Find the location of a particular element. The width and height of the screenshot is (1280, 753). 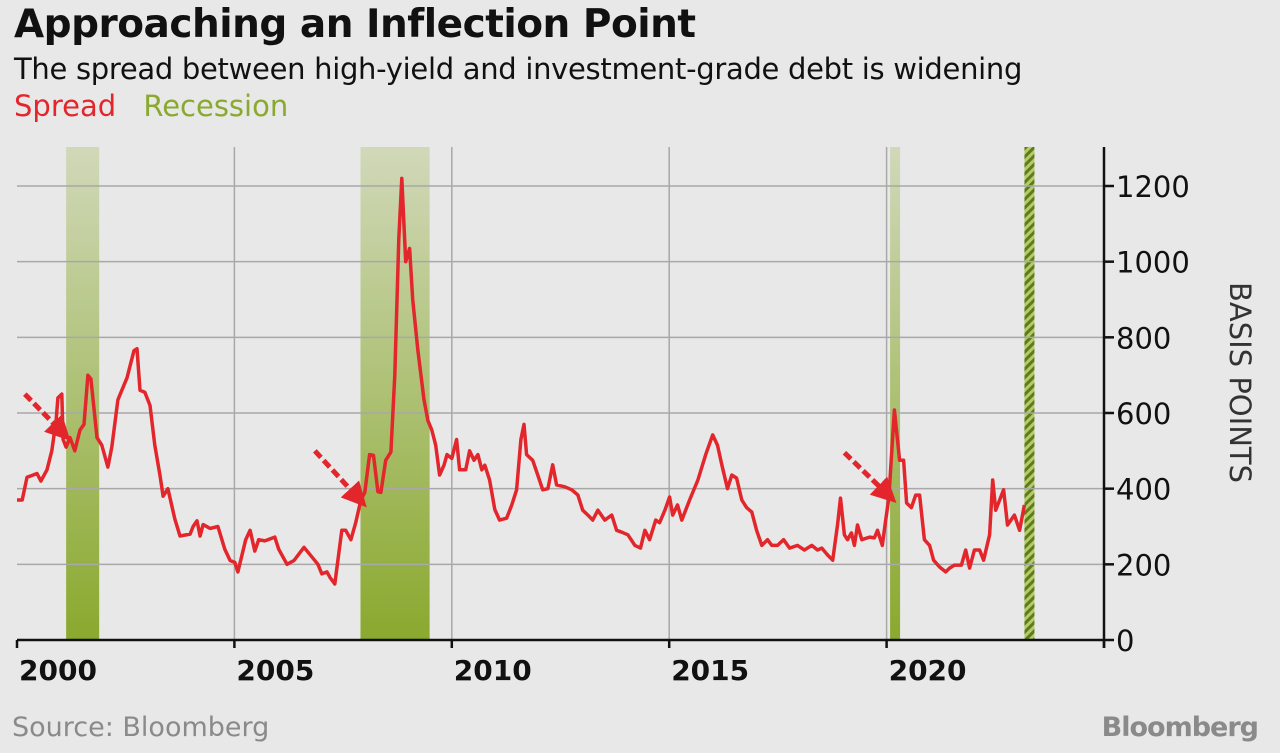

legend-spread: Spread is located at coordinates (65, 106).